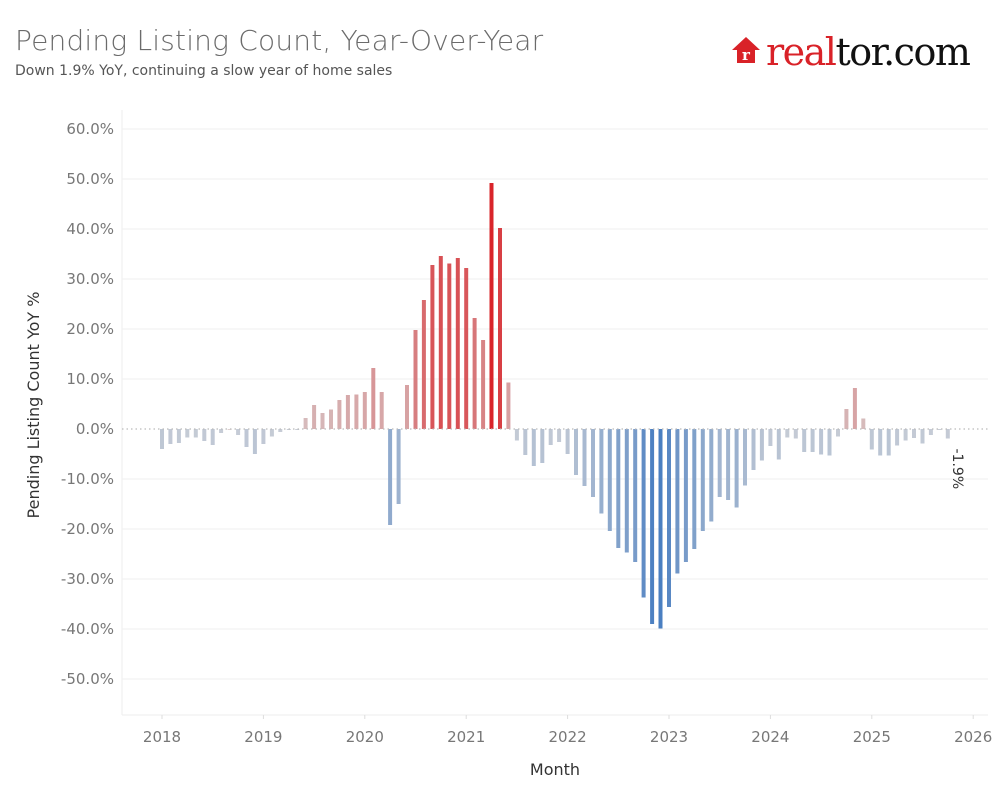 Image resolution: width=1000 pixels, height=800 pixels. Describe the element at coordinates (263, 737) in the screenshot. I see `x-tick-label: 2019` at that location.